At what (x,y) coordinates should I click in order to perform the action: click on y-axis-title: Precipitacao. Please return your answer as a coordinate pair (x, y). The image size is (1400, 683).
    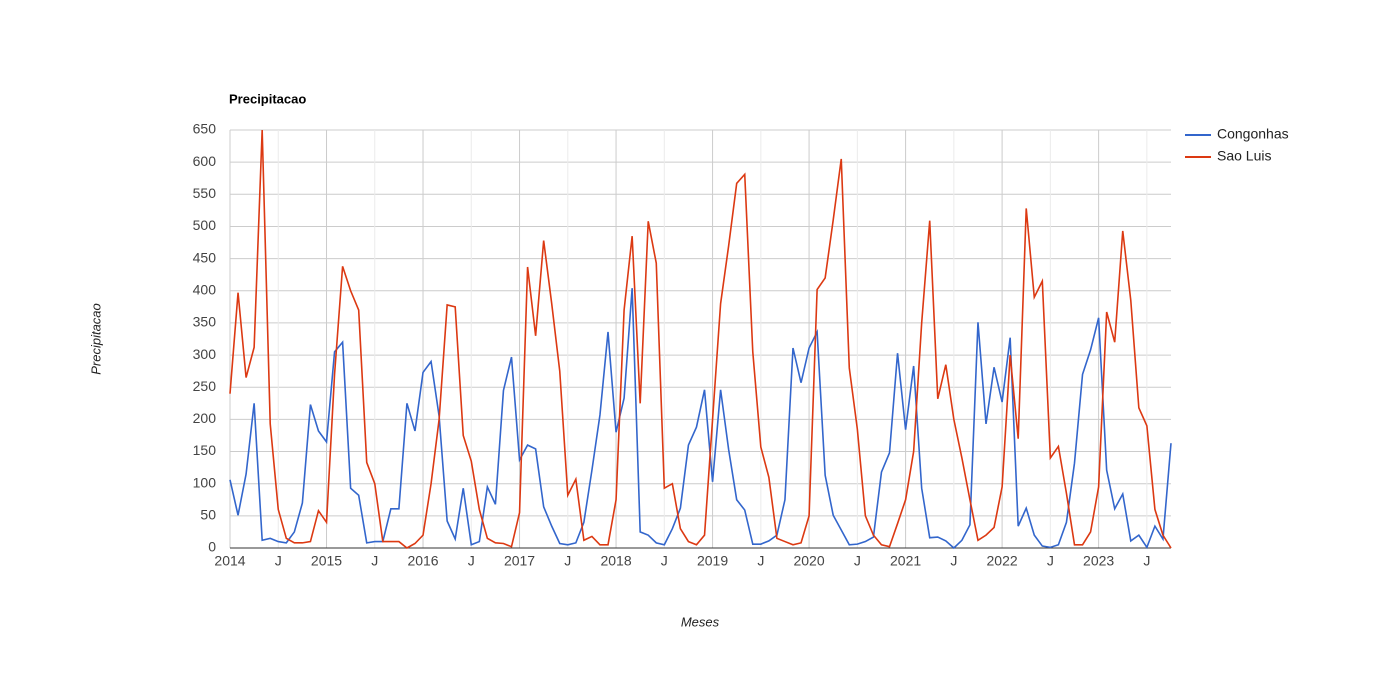
    Looking at the image, I should click on (95, 339).